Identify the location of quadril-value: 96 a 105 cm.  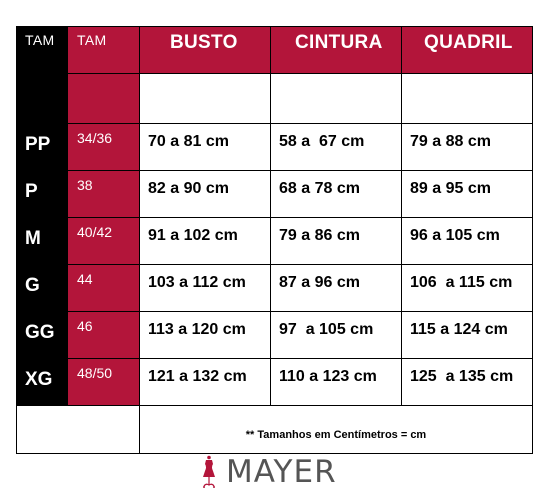
(467, 241).